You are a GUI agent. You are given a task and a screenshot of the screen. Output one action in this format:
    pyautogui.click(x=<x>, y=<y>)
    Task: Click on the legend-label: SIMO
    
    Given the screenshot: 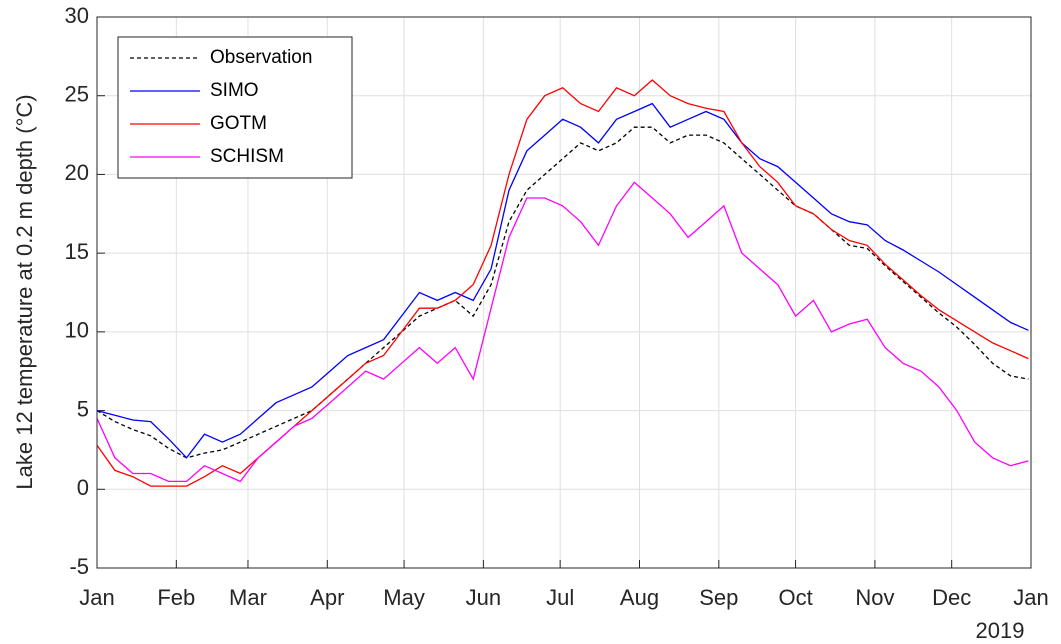 What is the action you would take?
    pyautogui.click(x=234, y=90)
    